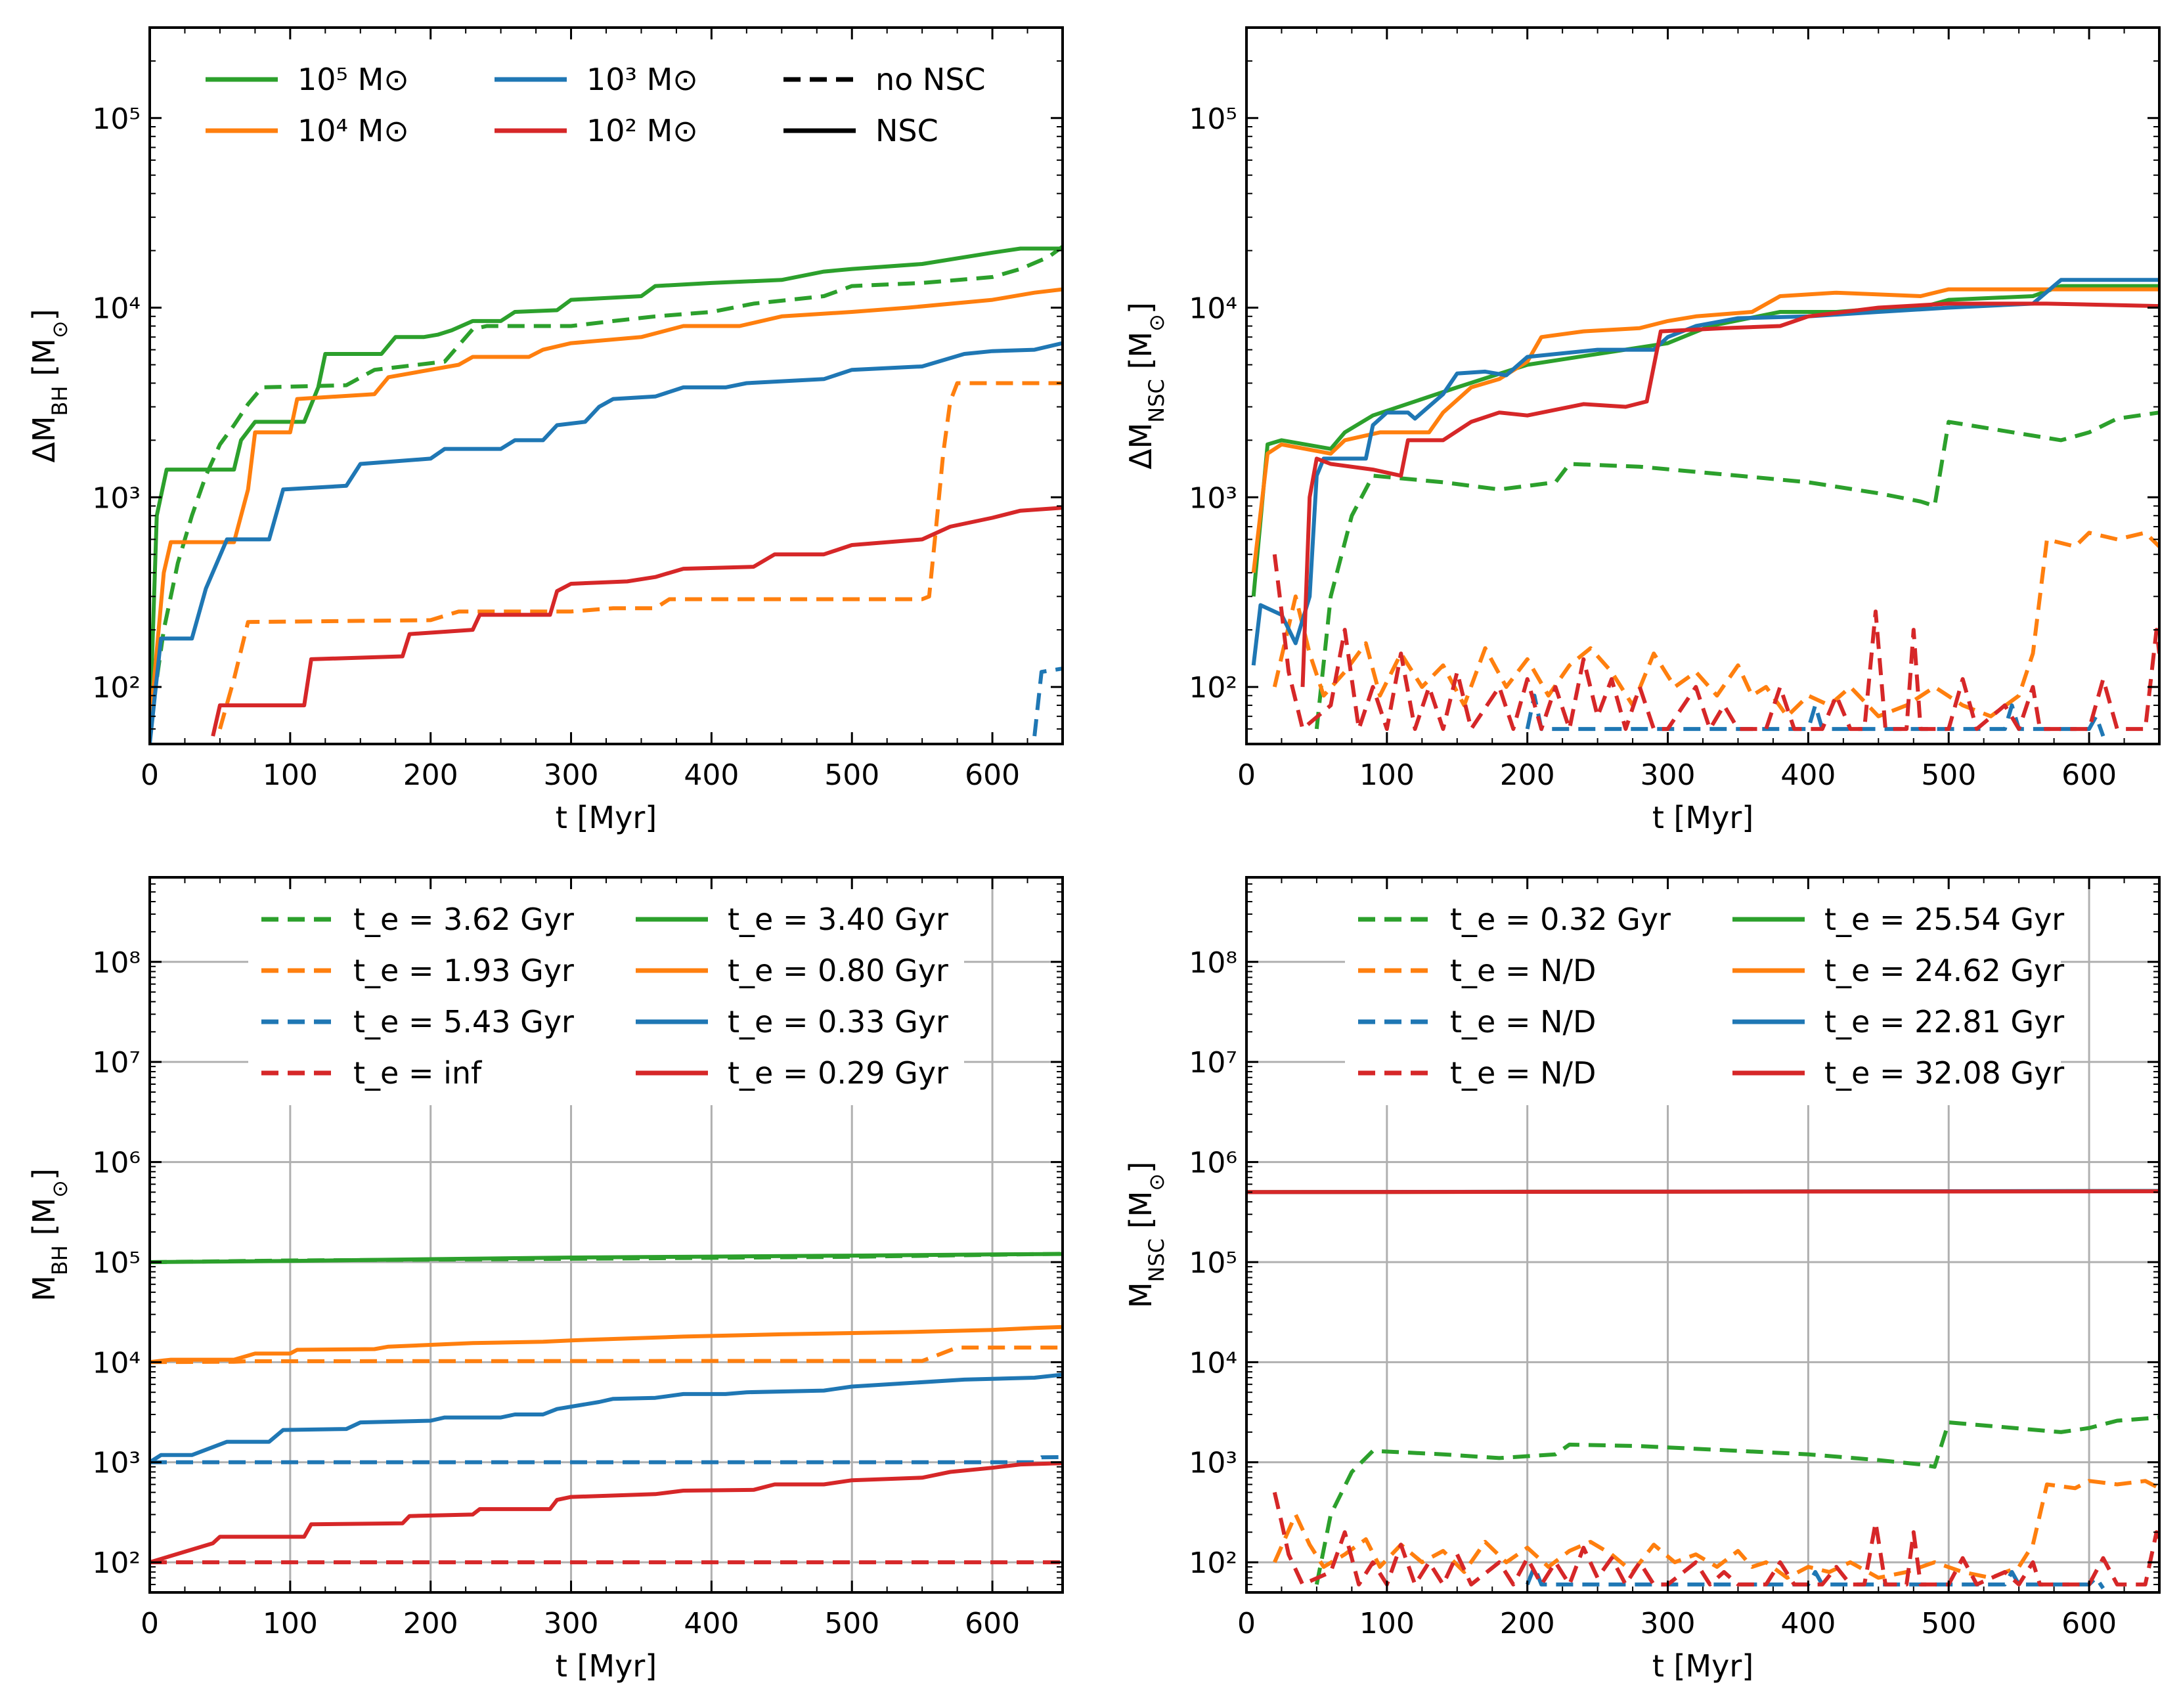  What do you see at coordinates (1944, 1022) in the screenshot?
I see `legend-label: t_e = 22.81 Gyr` at bounding box center [1944, 1022].